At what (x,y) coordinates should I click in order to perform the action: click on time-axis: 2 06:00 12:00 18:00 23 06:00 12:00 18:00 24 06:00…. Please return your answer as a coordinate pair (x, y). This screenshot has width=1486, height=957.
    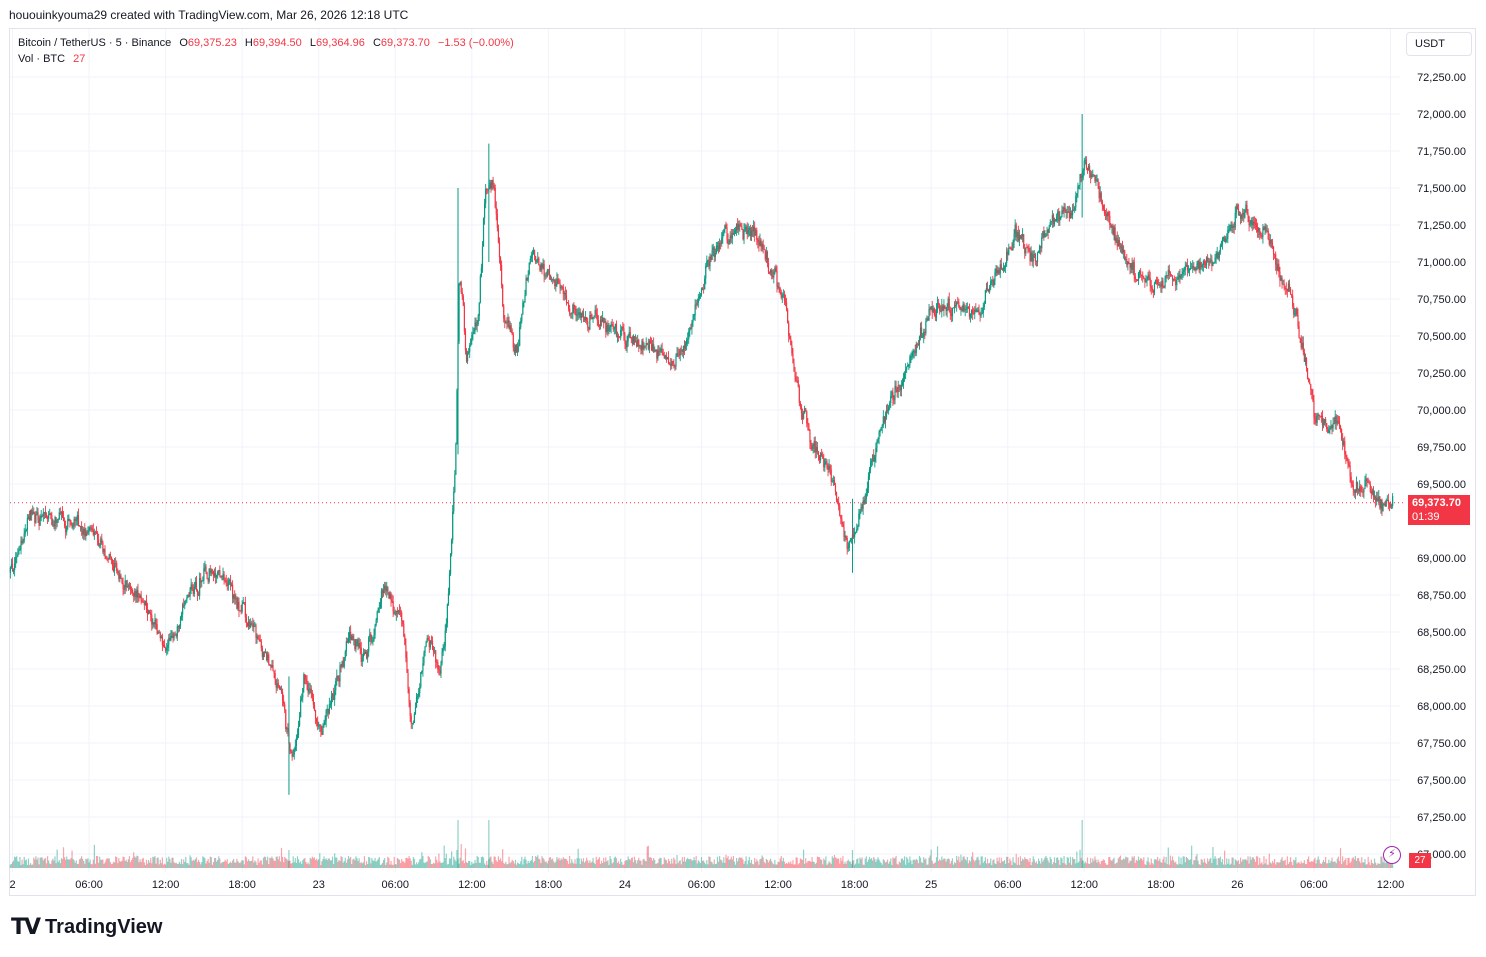
    Looking at the image, I should click on (706, 885).